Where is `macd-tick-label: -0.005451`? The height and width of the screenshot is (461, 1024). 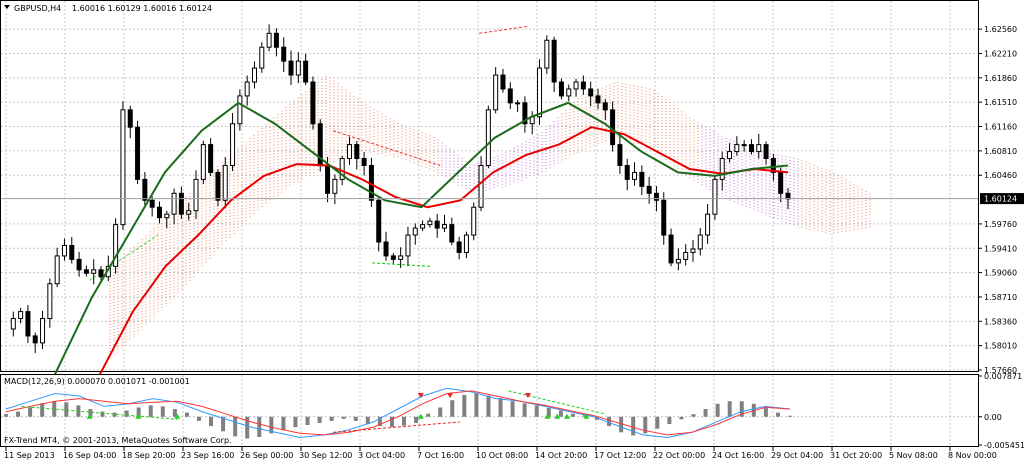 macd-tick-label: -0.005451 is located at coordinates (1004, 445).